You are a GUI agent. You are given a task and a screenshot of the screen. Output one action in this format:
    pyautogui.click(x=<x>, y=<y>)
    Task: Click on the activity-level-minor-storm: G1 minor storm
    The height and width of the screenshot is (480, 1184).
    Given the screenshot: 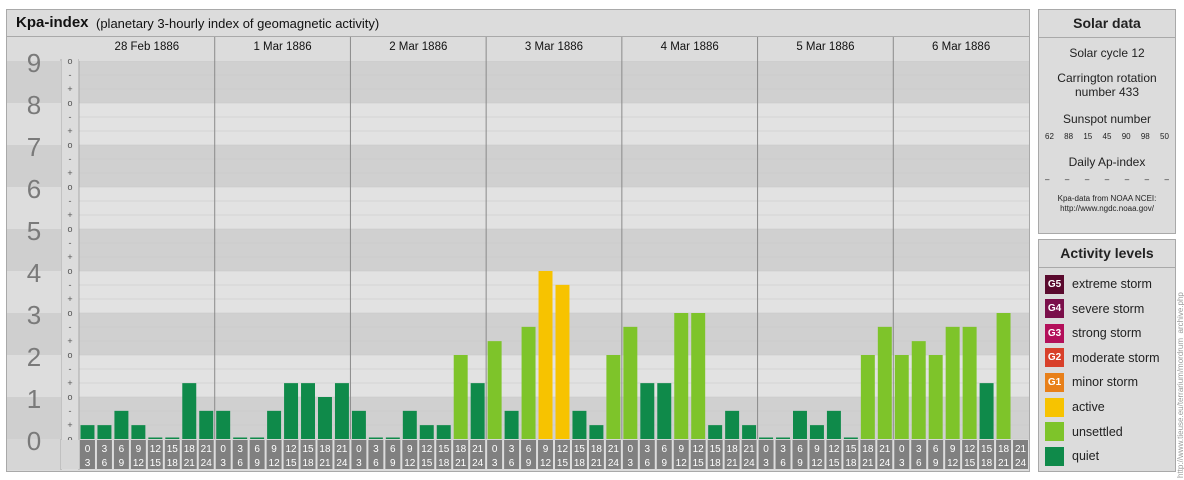 What is the action you would take?
    pyautogui.click(x=1091, y=382)
    